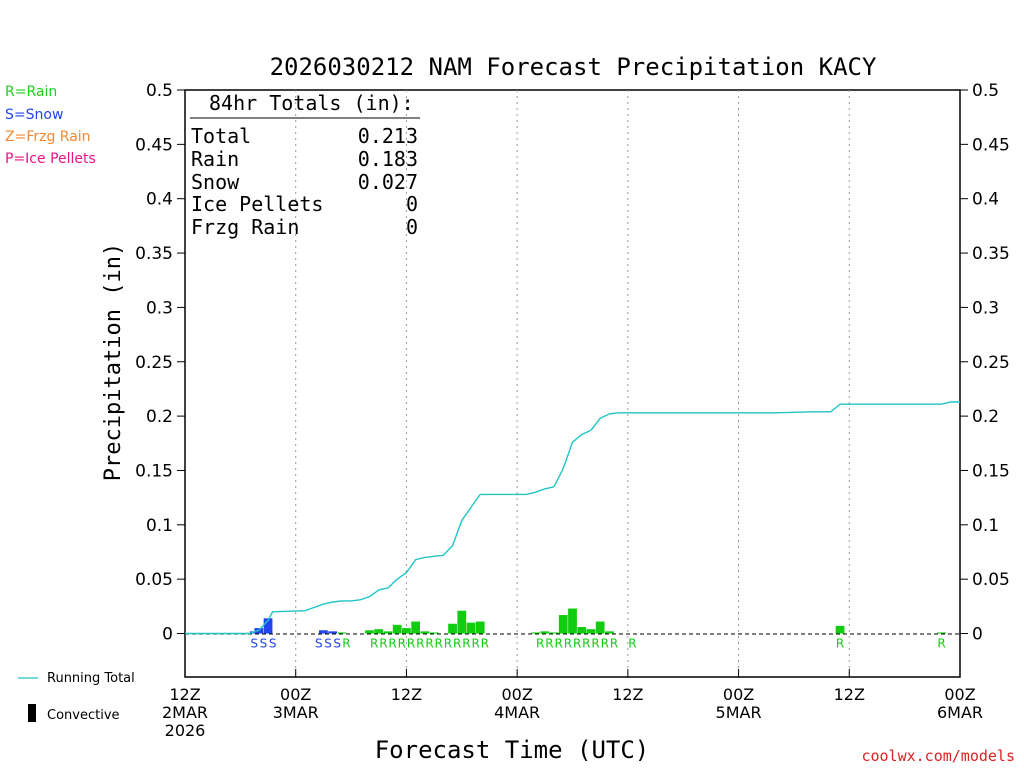 Image resolution: width=1024 pixels, height=768 pixels. Describe the element at coordinates (185, 712) in the screenshot. I see `x-tick-label: 2MAR` at that location.